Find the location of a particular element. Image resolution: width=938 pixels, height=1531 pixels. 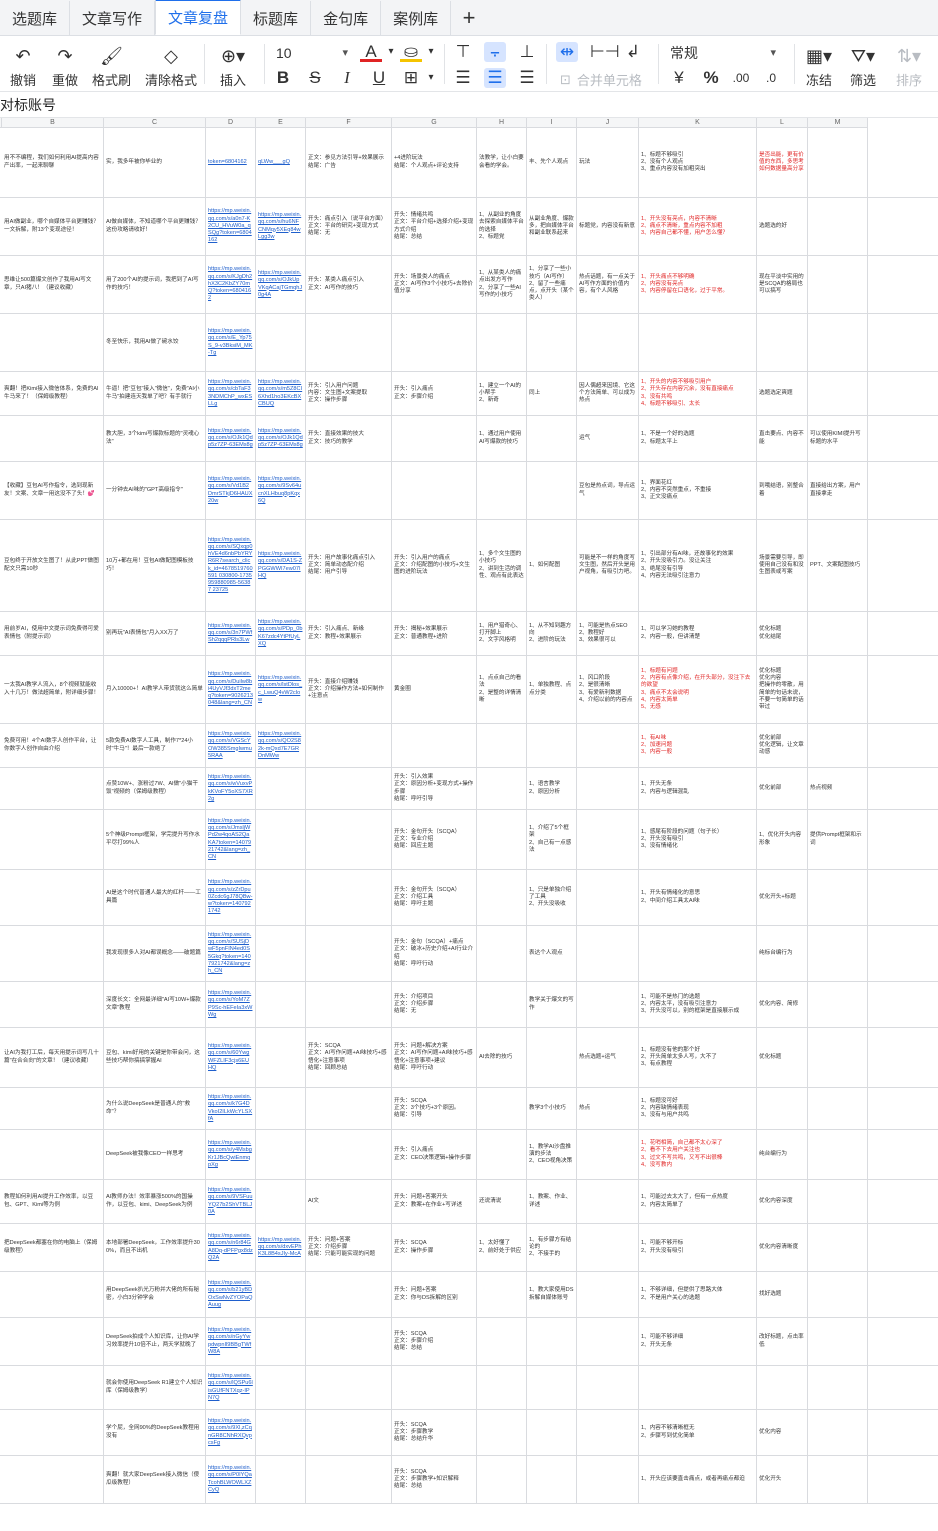

cell-k: 1、感尾有阶段的问题（句子长） 2、开头没有吸引 3、没有情绪化 is located at coordinates (698, 839).